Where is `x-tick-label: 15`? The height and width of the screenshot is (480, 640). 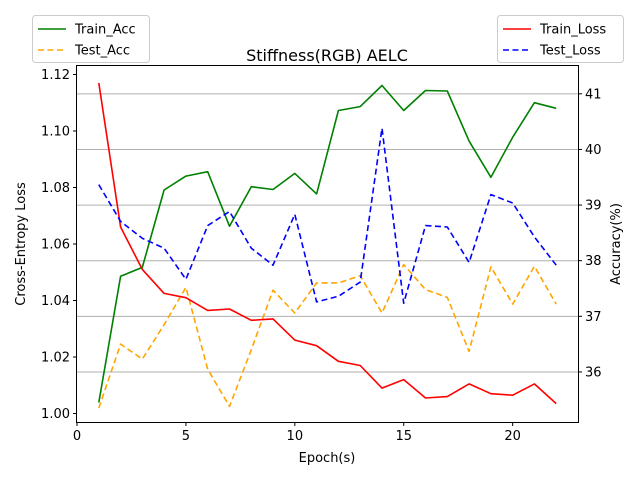
x-tick-label: 15 is located at coordinates (403, 436).